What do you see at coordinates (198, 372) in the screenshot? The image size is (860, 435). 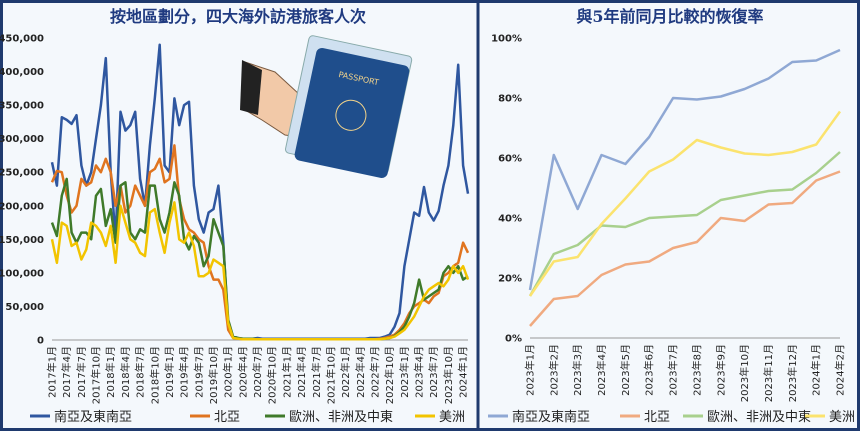 I see `x-tick-label: 2019年7月` at bounding box center [198, 372].